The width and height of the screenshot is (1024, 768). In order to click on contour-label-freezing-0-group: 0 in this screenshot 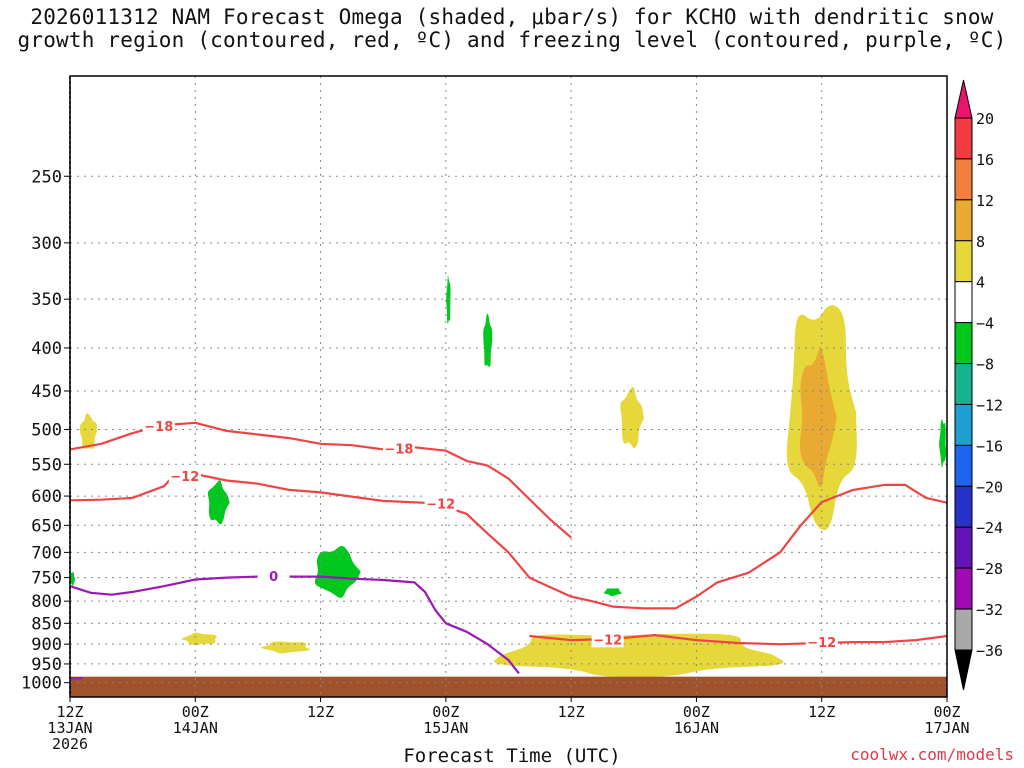, I will do `click(273, 576)`.